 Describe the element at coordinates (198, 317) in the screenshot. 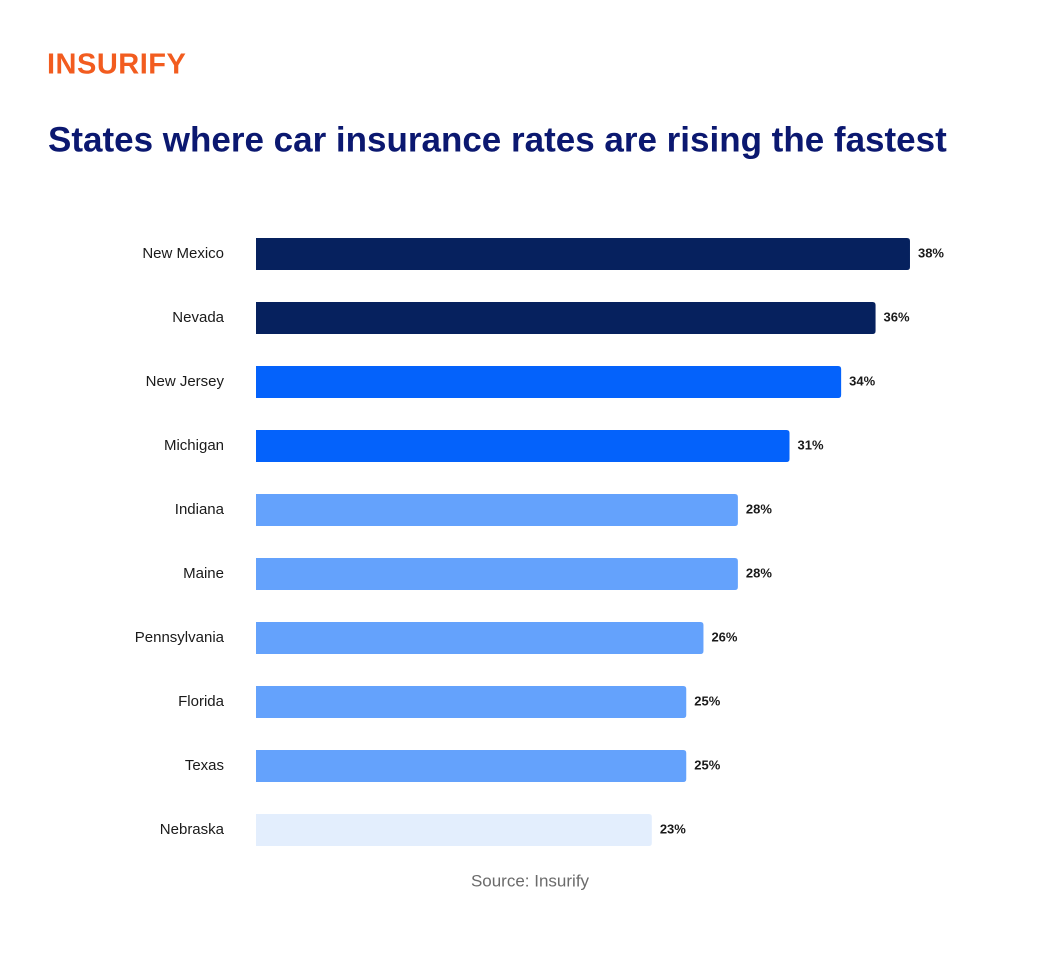

I see `category-label: Nevada` at that location.